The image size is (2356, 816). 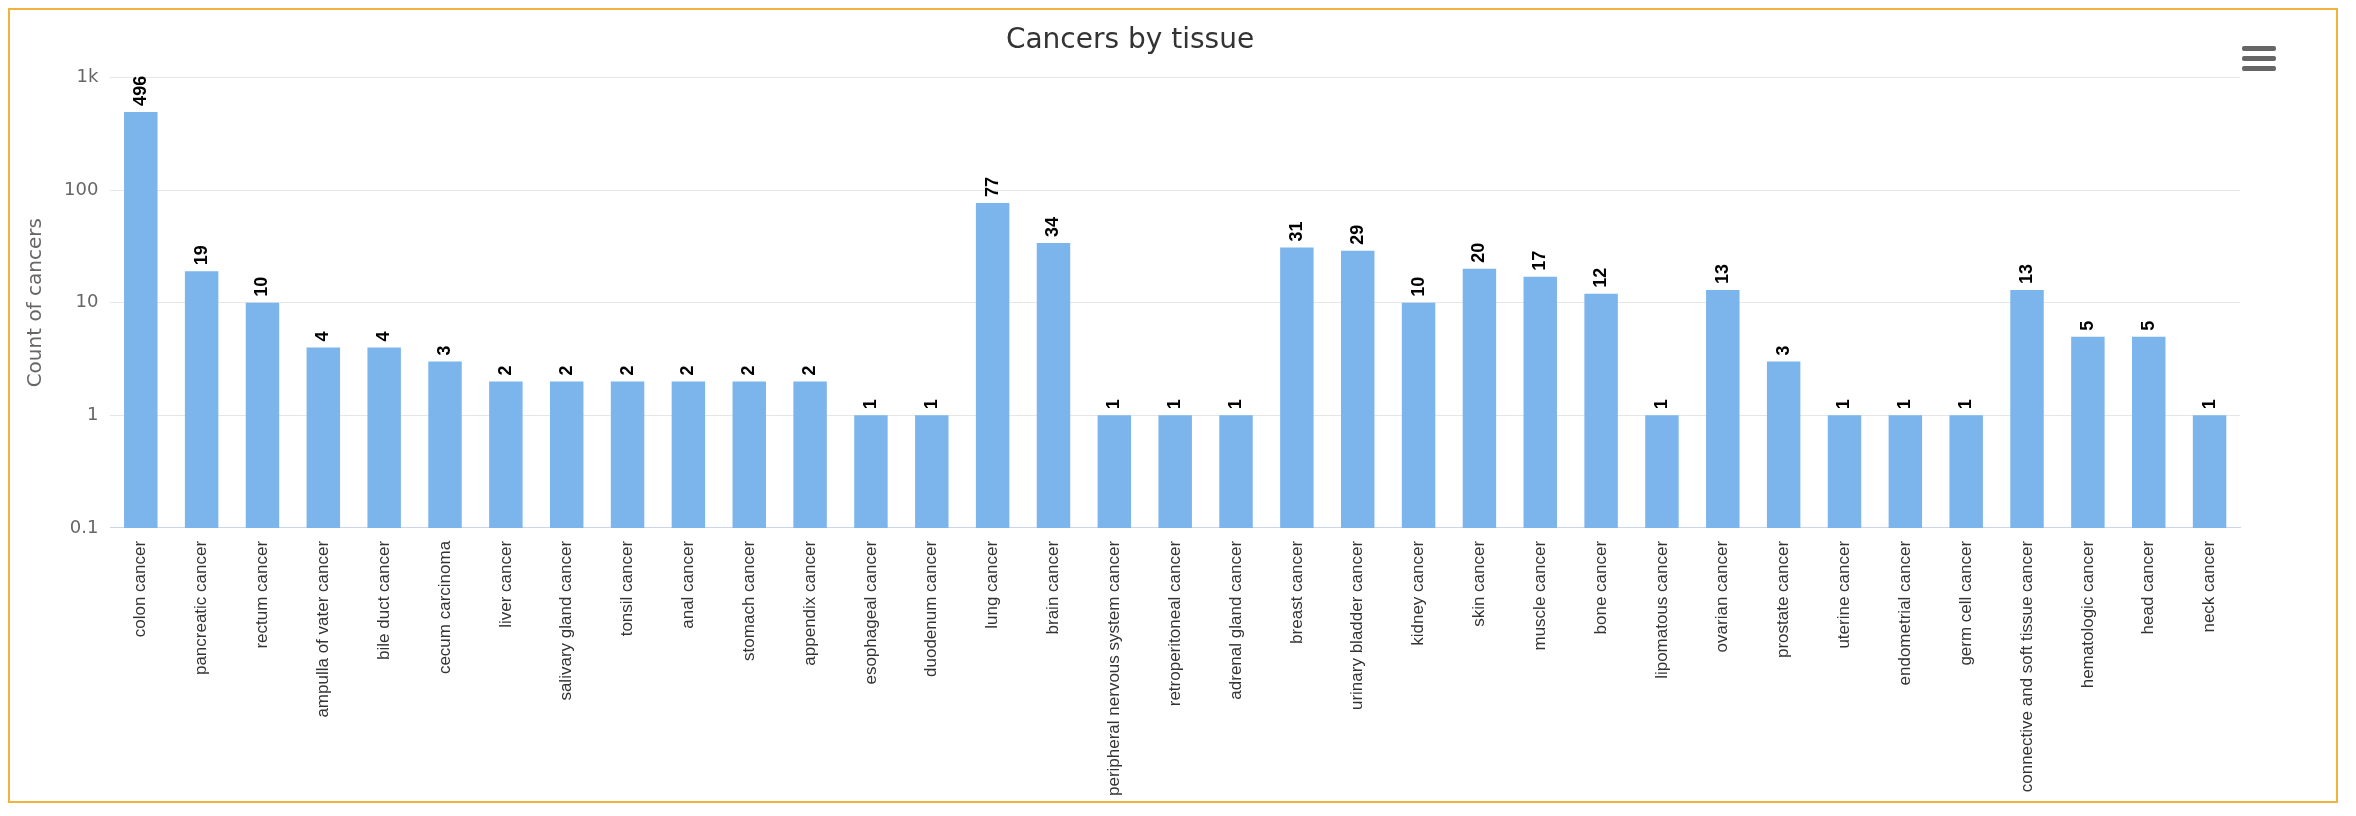 What do you see at coordinates (748, 600) in the screenshot?
I see `x-tick-label: stomach cancer` at bounding box center [748, 600].